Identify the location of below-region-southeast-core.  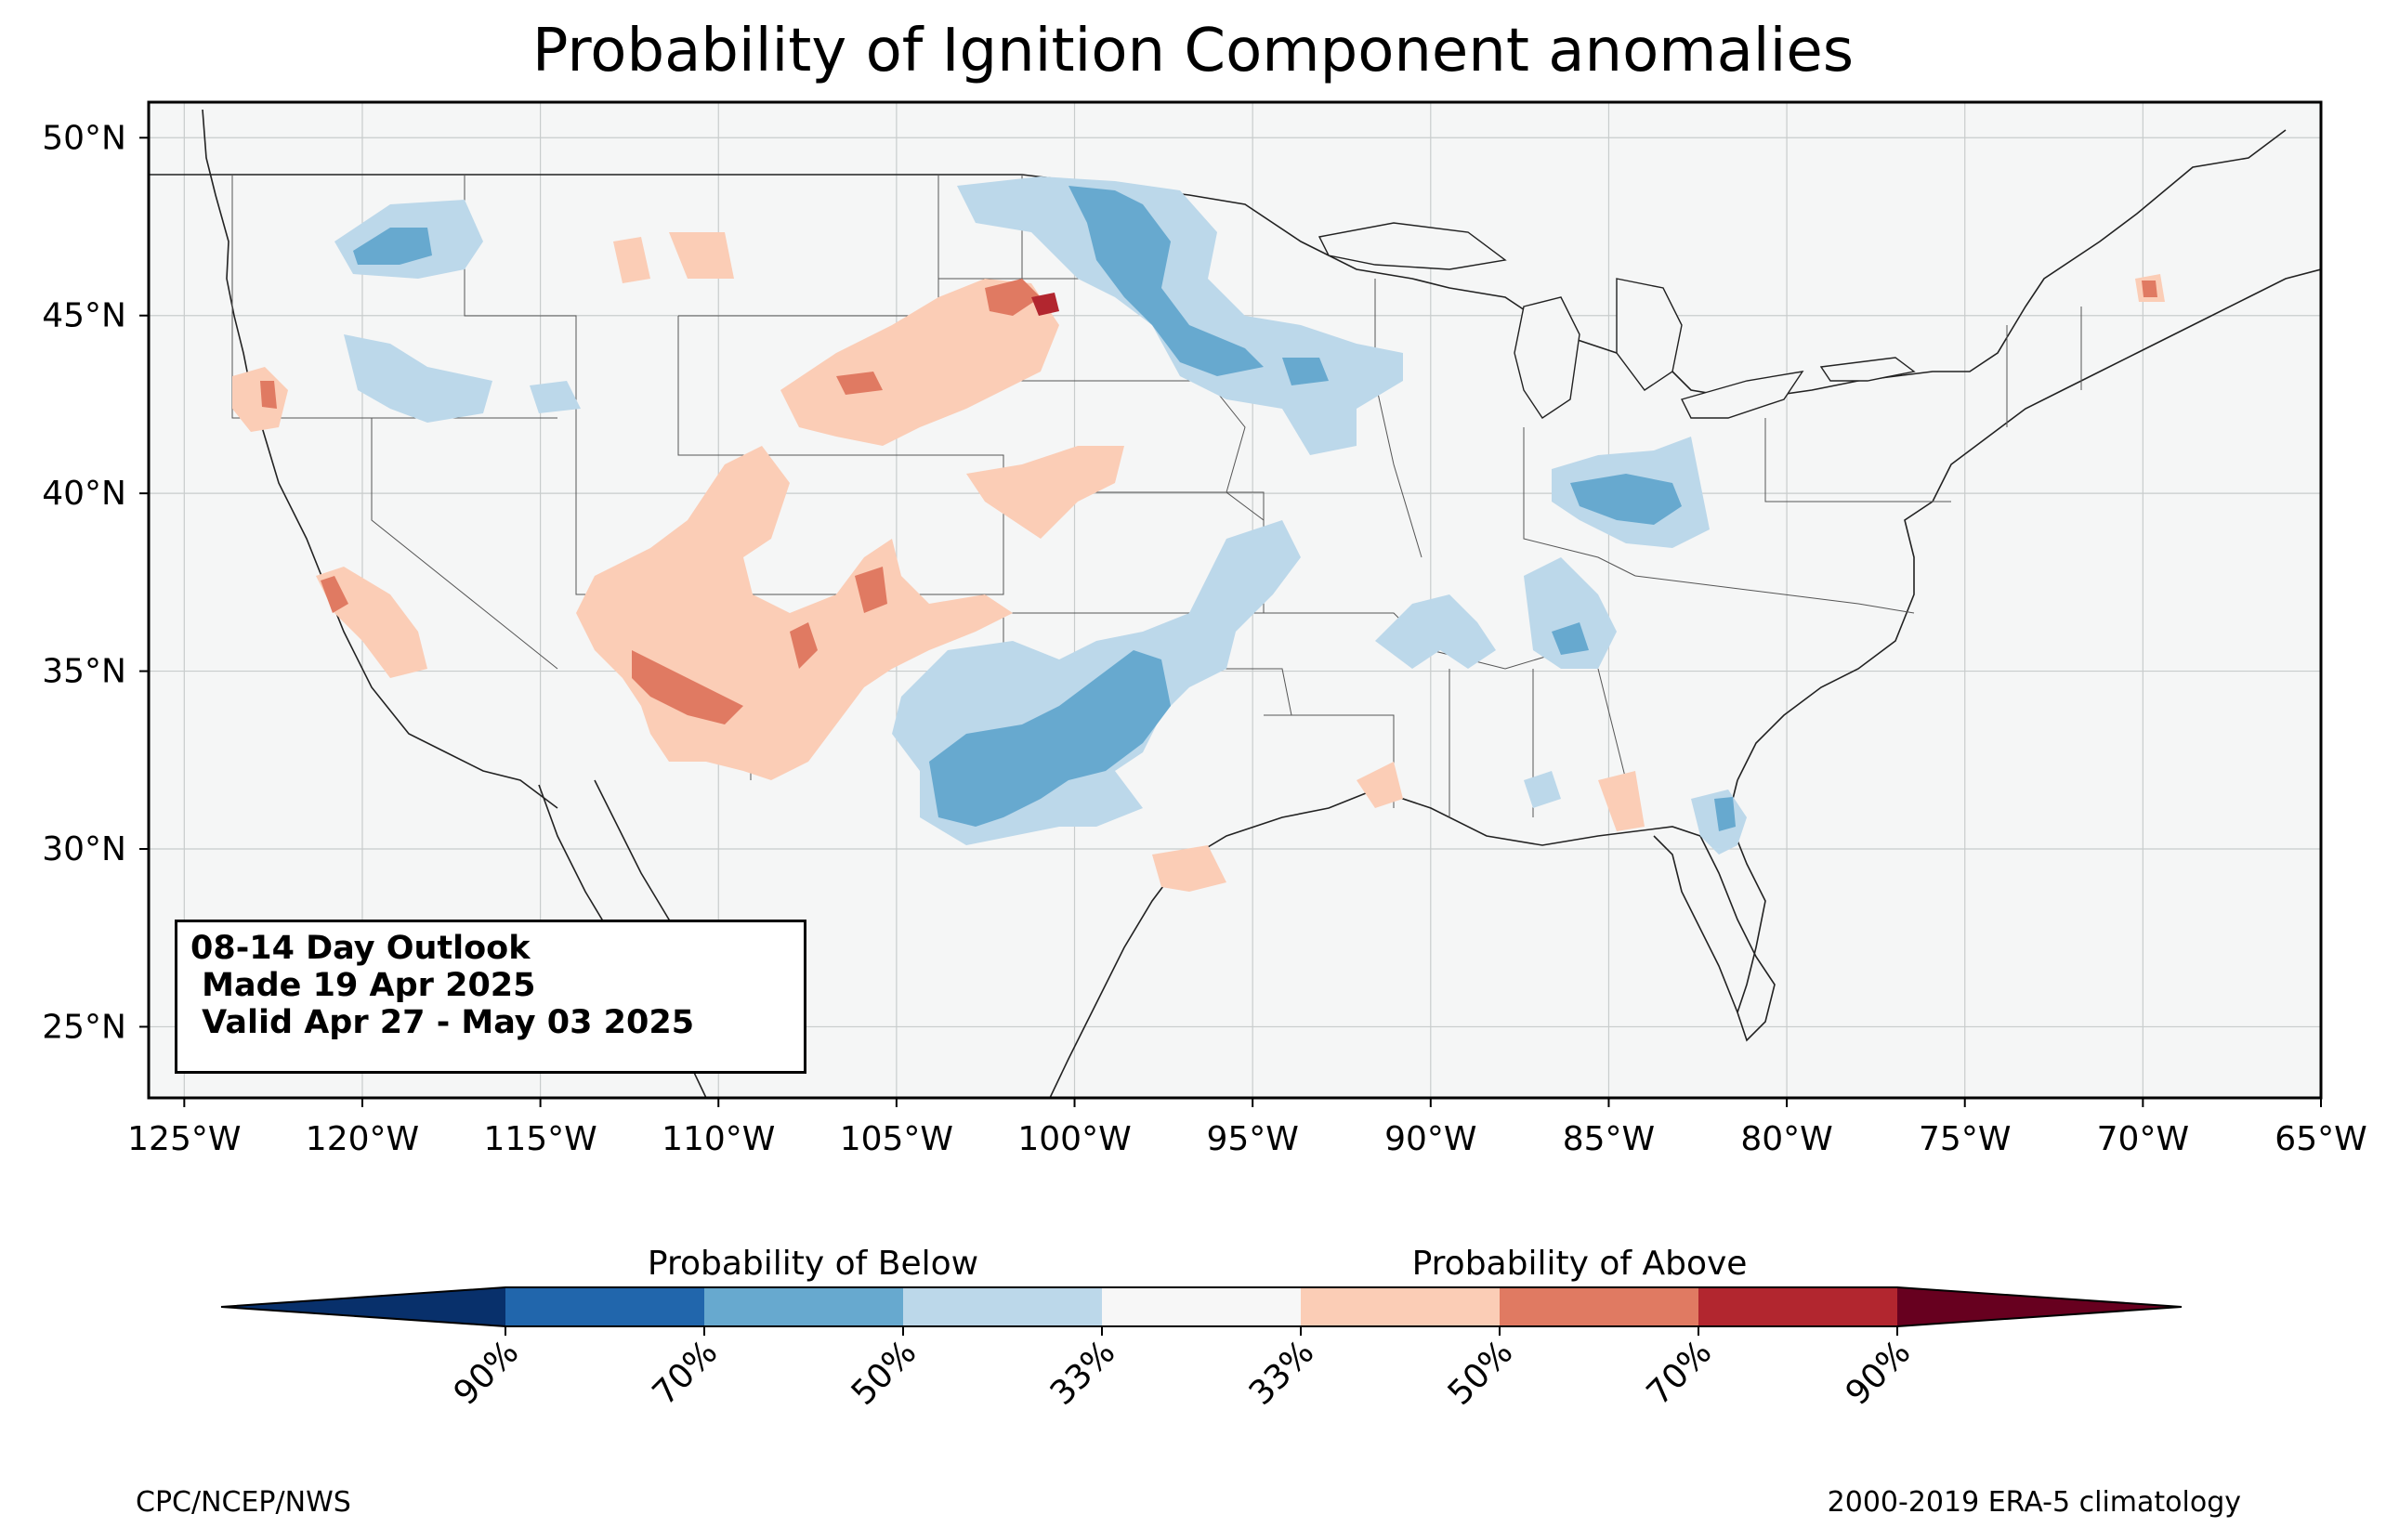
(1725, 814).